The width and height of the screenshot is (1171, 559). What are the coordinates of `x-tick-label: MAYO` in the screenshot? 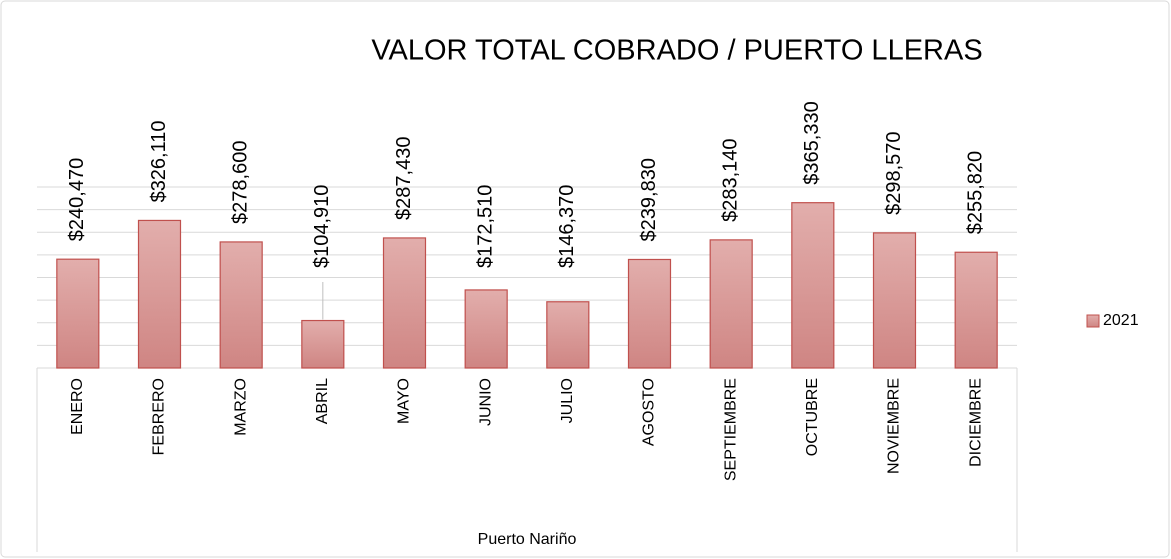 It's located at (404, 401).